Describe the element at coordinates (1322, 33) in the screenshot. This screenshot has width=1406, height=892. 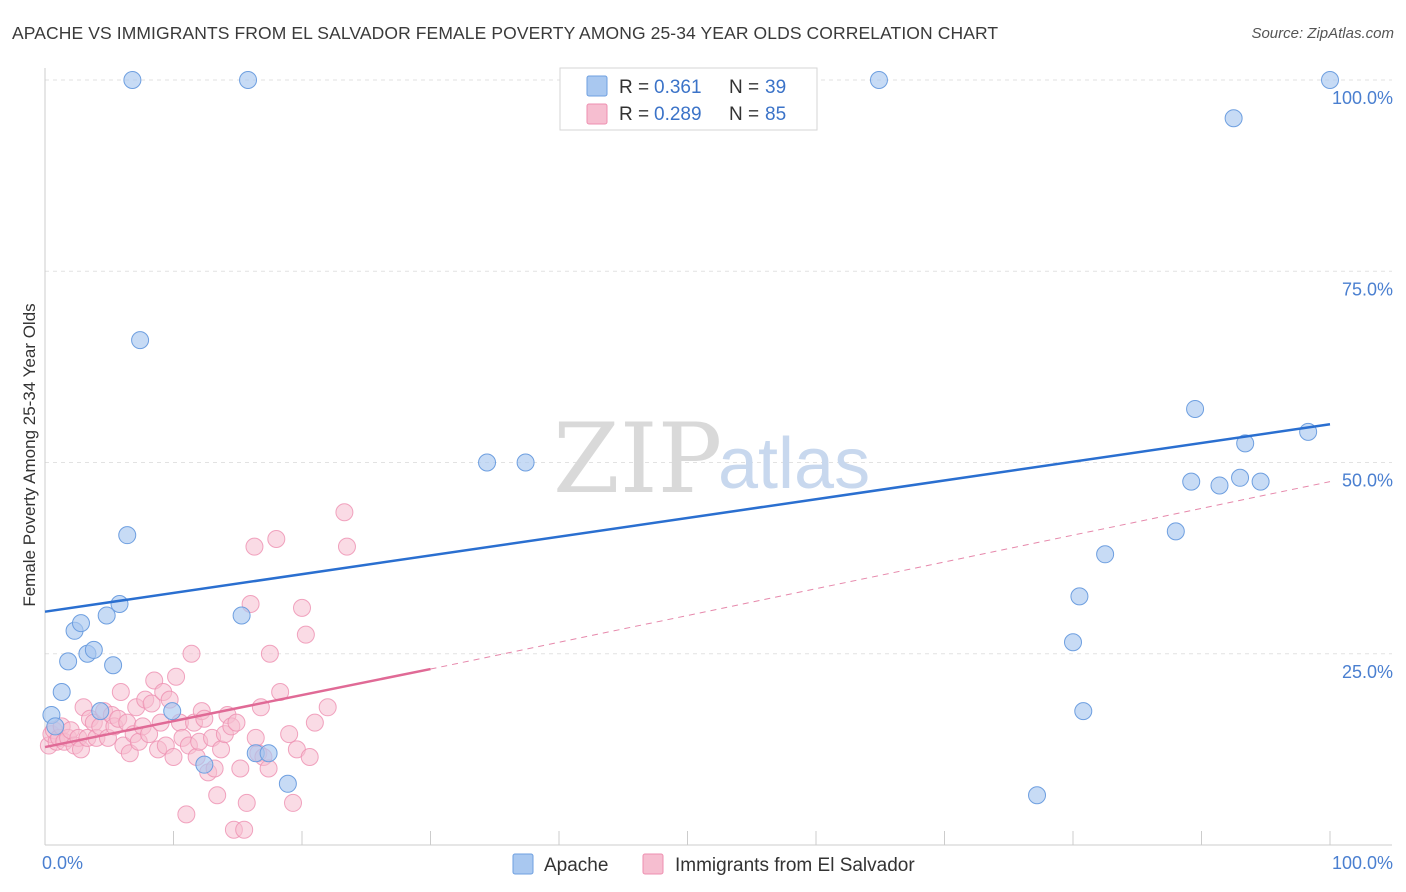
I see `source-label: Source: ZipAtlas.com` at that location.